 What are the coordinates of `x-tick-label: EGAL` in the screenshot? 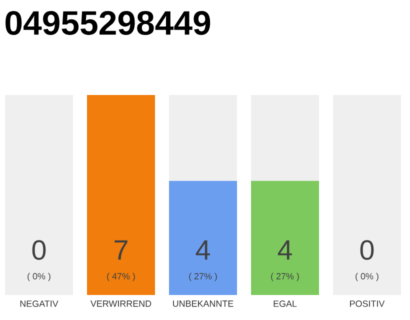 It's located at (285, 303).